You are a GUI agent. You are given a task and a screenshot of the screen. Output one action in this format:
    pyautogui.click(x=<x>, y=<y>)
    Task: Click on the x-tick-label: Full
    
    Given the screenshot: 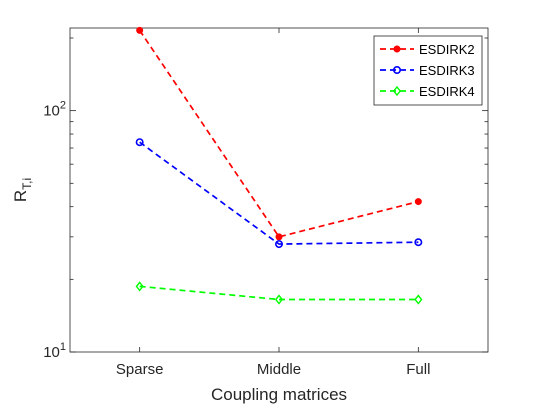 What is the action you would take?
    pyautogui.click(x=418, y=369)
    